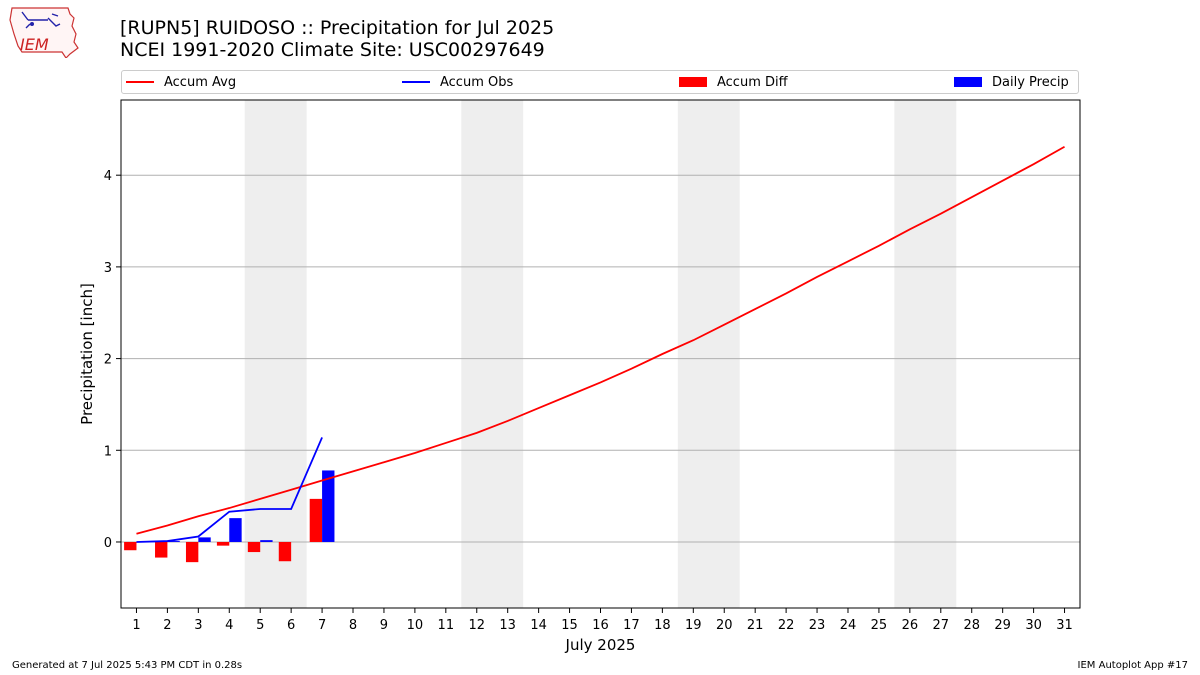 The image size is (1200, 675). Describe the element at coordinates (34, 44) in the screenshot. I see `logo-text: IEM` at that location.